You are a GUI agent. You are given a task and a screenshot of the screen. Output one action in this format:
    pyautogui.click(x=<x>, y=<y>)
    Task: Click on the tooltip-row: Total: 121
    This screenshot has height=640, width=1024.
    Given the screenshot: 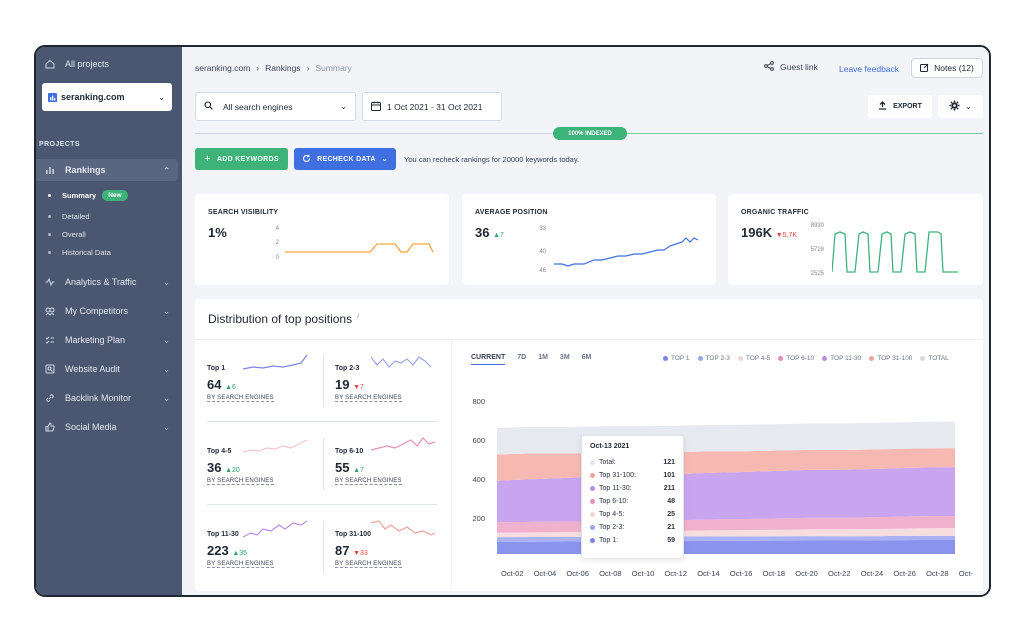 What is the action you would take?
    pyautogui.click(x=632, y=462)
    